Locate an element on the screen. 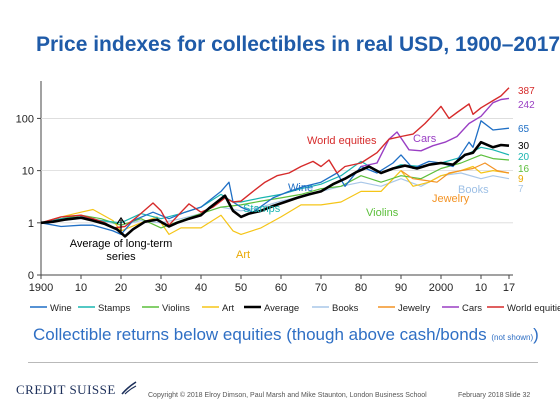 Image resolution: width=560 pixels, height=420 pixels. x-tick-label: 30 is located at coordinates (161, 288).